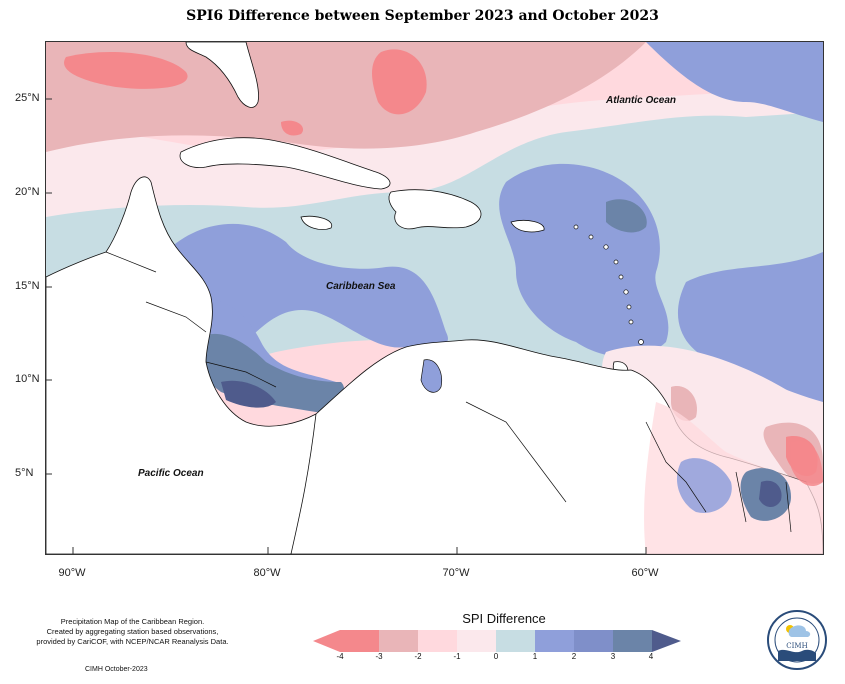 Image resolution: width=845 pixels, height=684 pixels. I want to click on florida-landmass, so click(222, 75).